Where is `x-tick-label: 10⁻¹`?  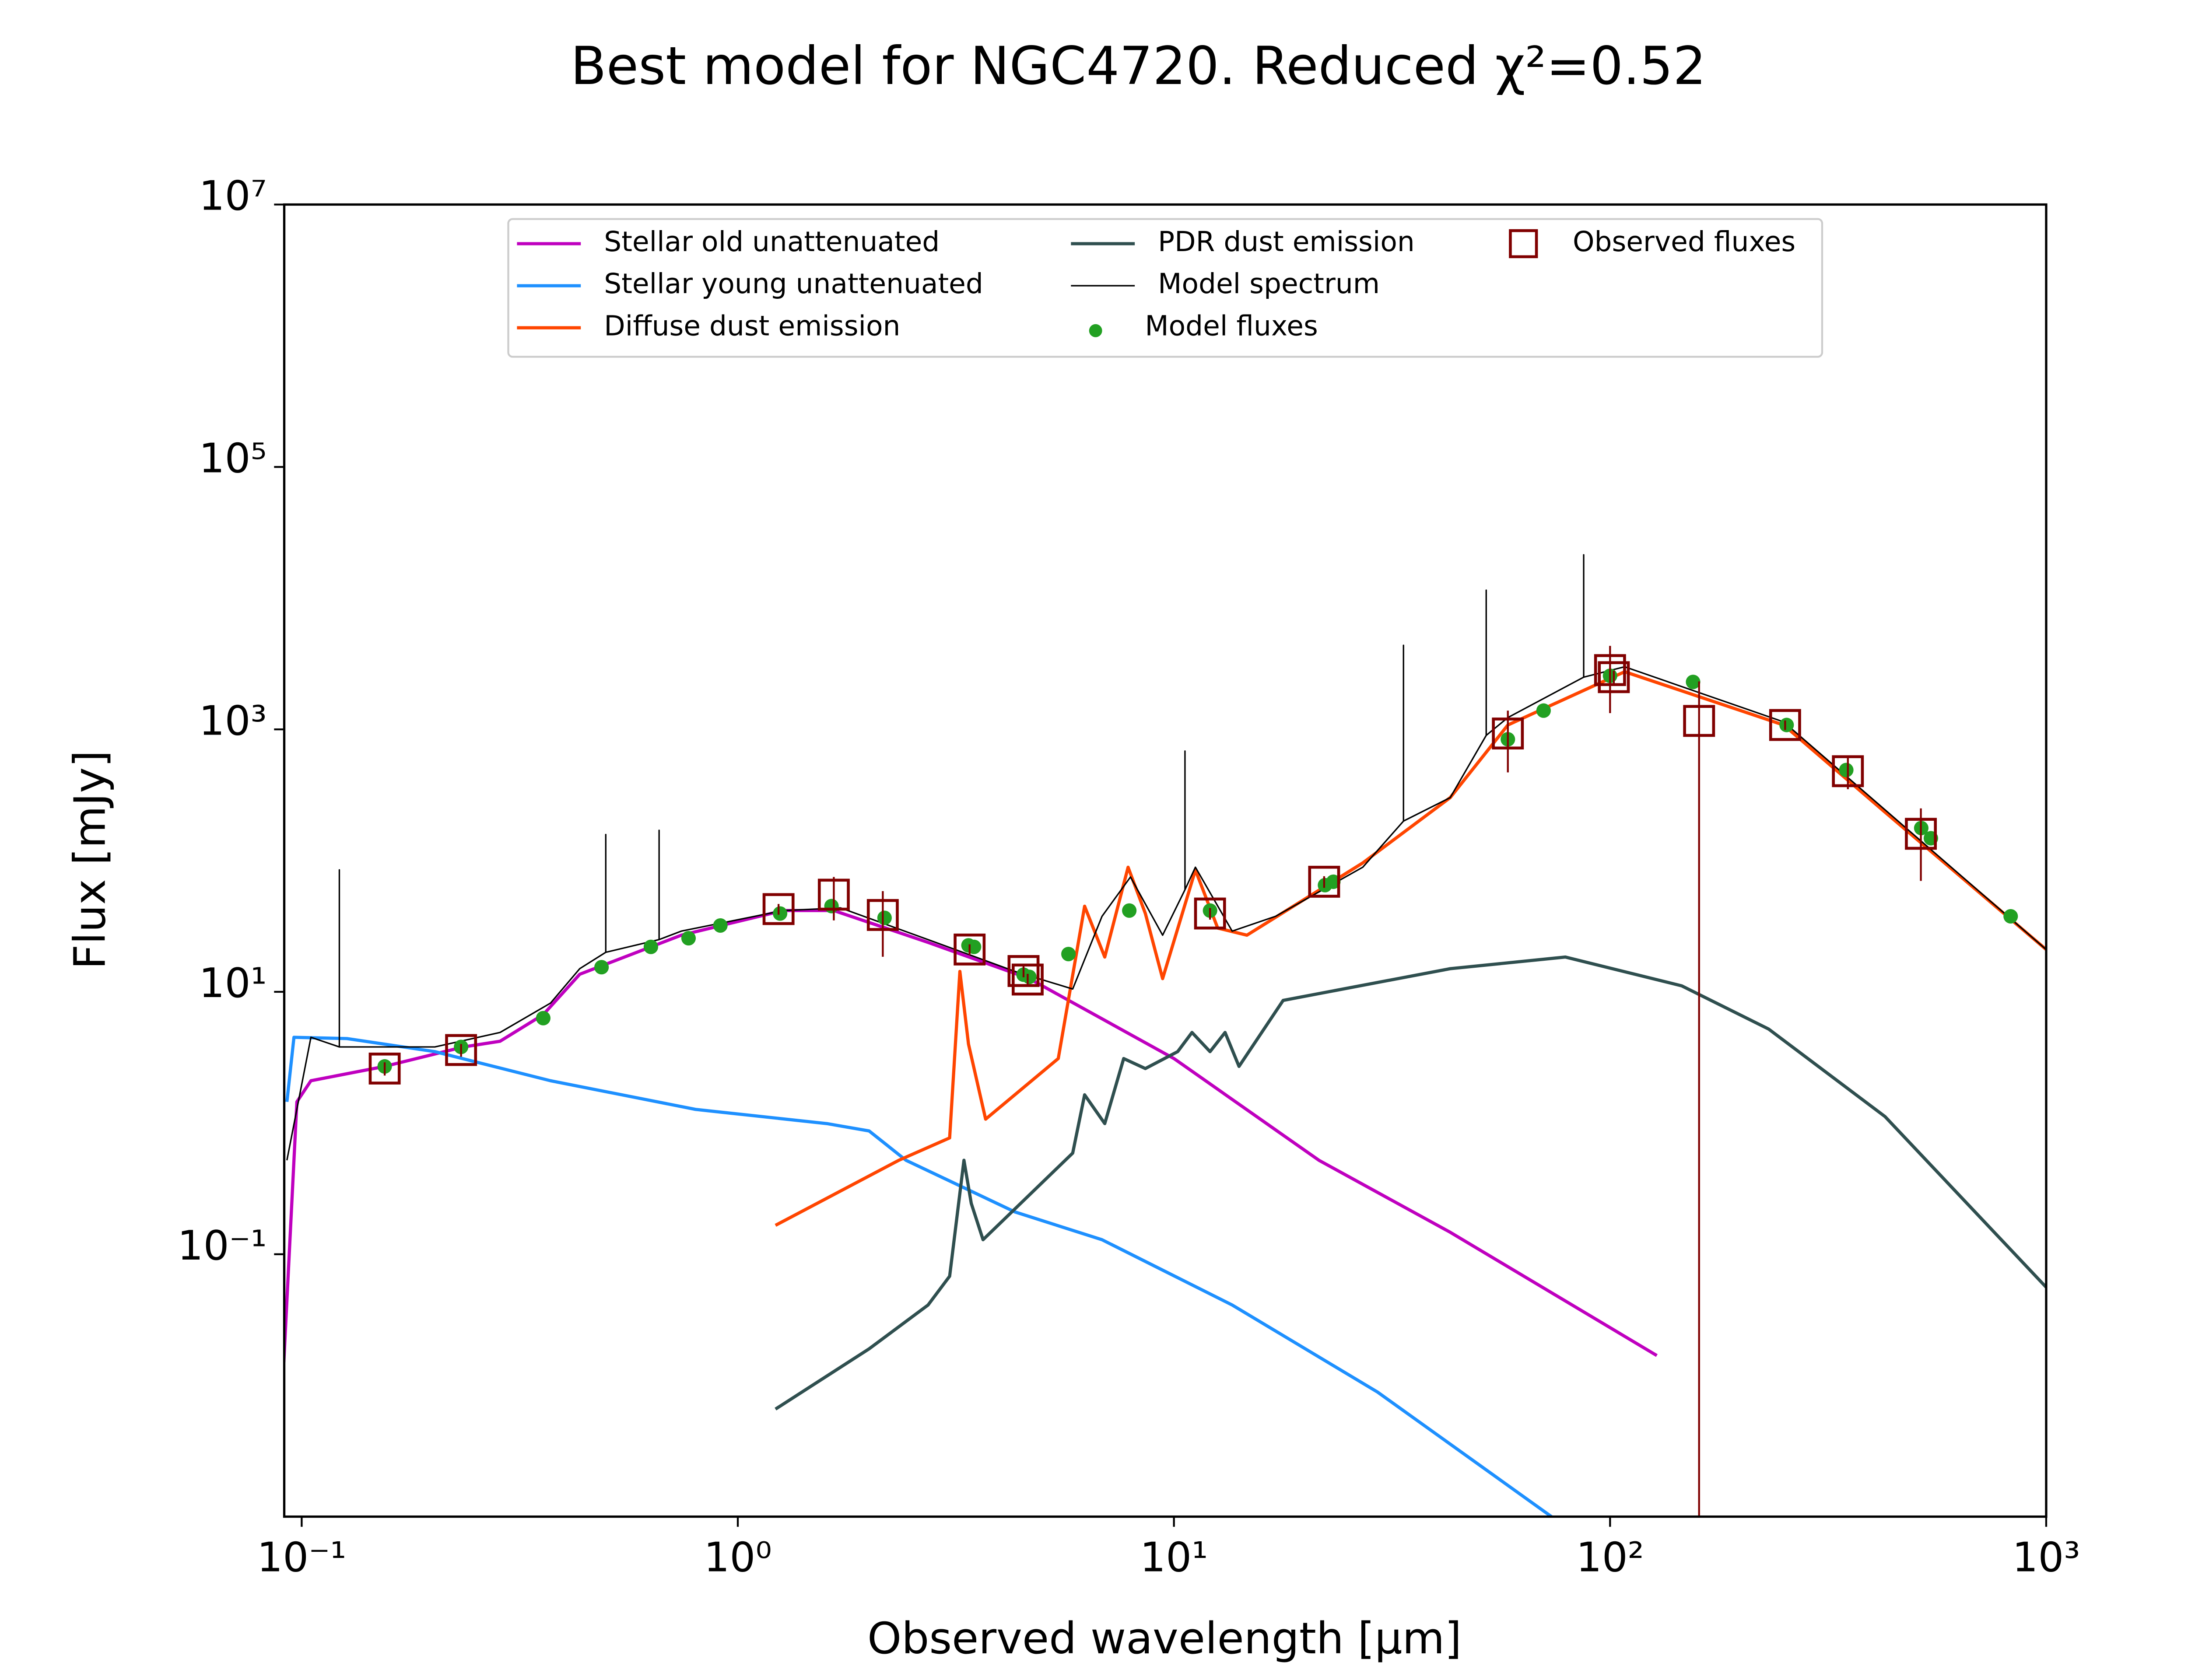 x-tick-label: 10⁻¹ is located at coordinates (301, 1557).